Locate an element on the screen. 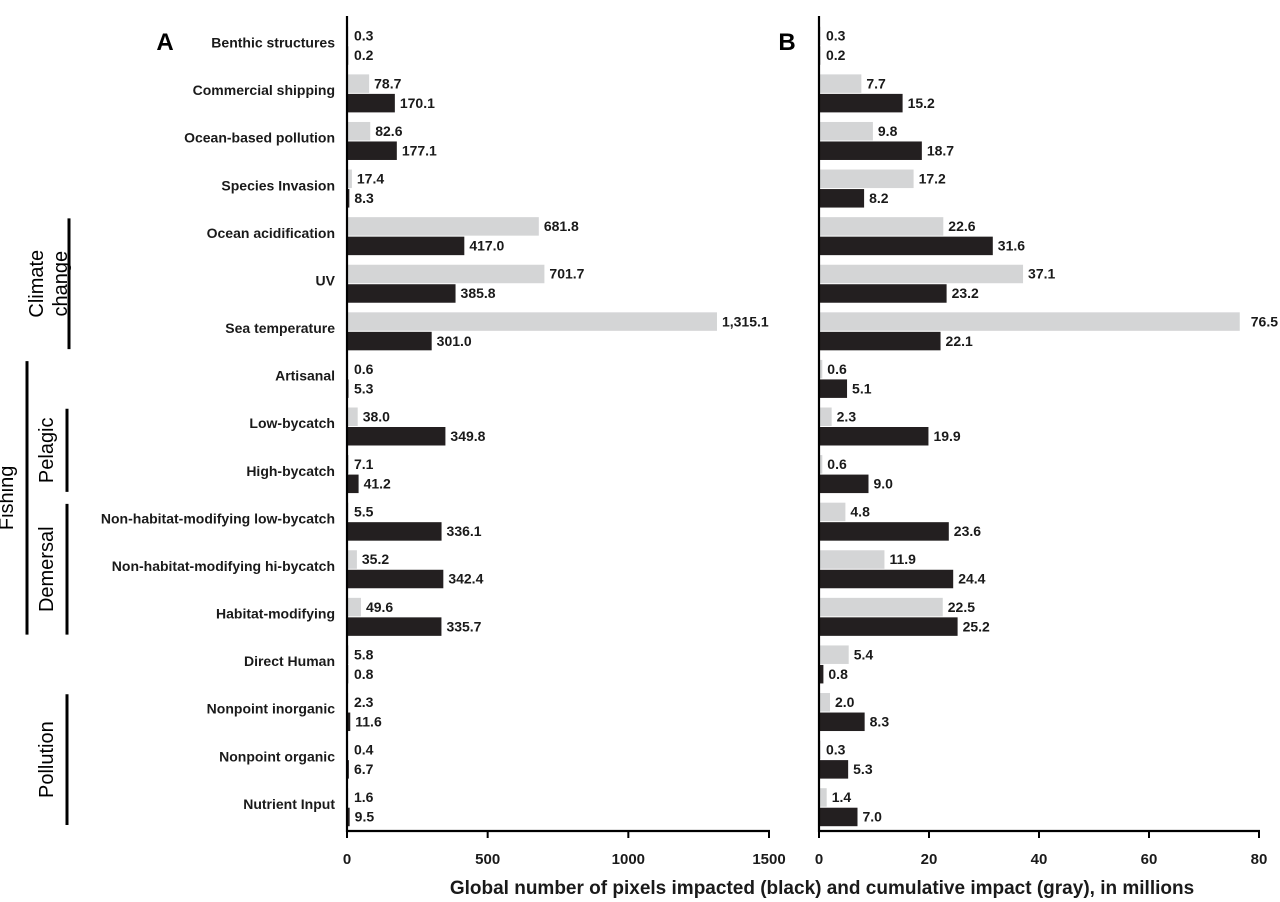 This screenshot has width=1280, height=902. category-label-14: Nonpoint inorganic is located at coordinates (271, 709).